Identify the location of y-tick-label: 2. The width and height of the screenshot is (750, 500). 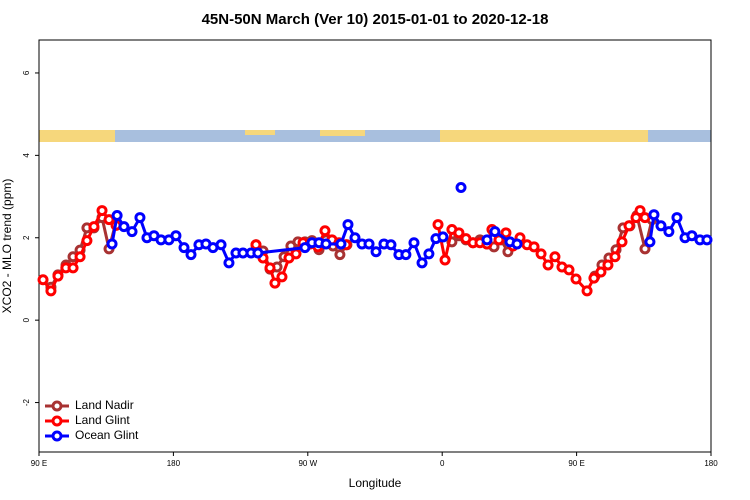
(26, 237).